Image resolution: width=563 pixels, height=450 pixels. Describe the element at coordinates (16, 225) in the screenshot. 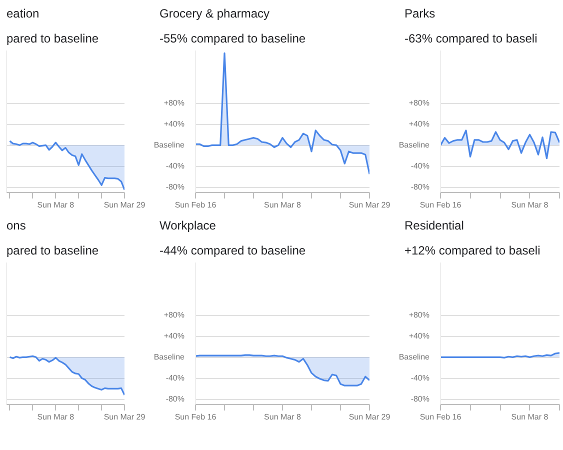

I see `chart-title: ons` at that location.